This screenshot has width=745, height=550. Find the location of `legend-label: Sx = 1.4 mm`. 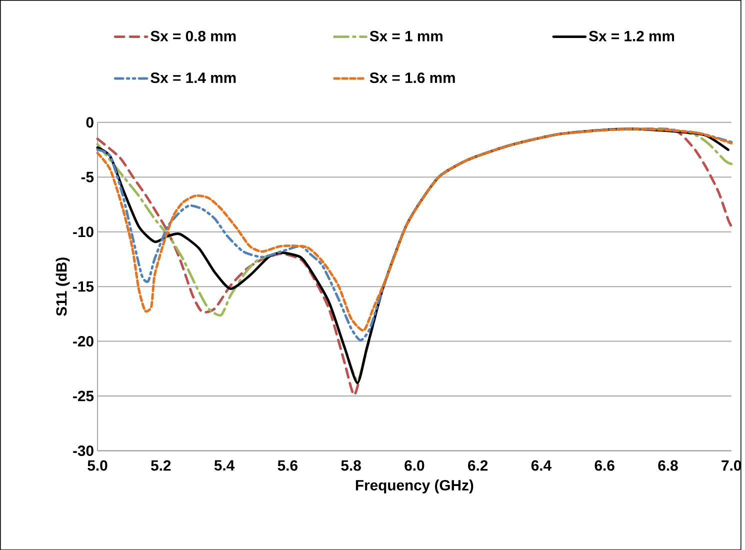

legend-label: Sx = 1.4 mm is located at coordinates (193, 77).